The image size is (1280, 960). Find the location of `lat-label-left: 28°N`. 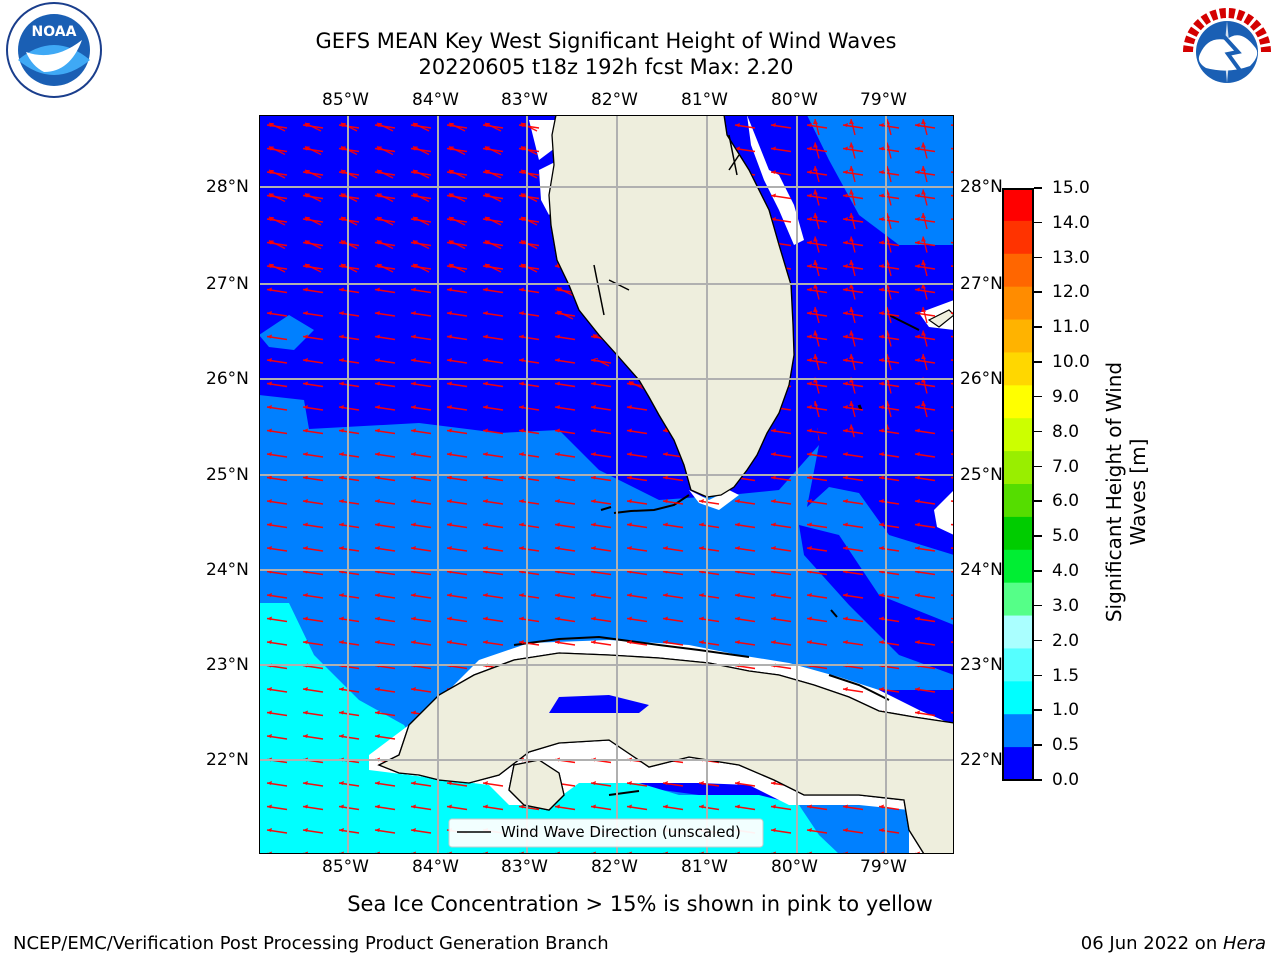

lat-label-left: 28°N is located at coordinates (227, 187).